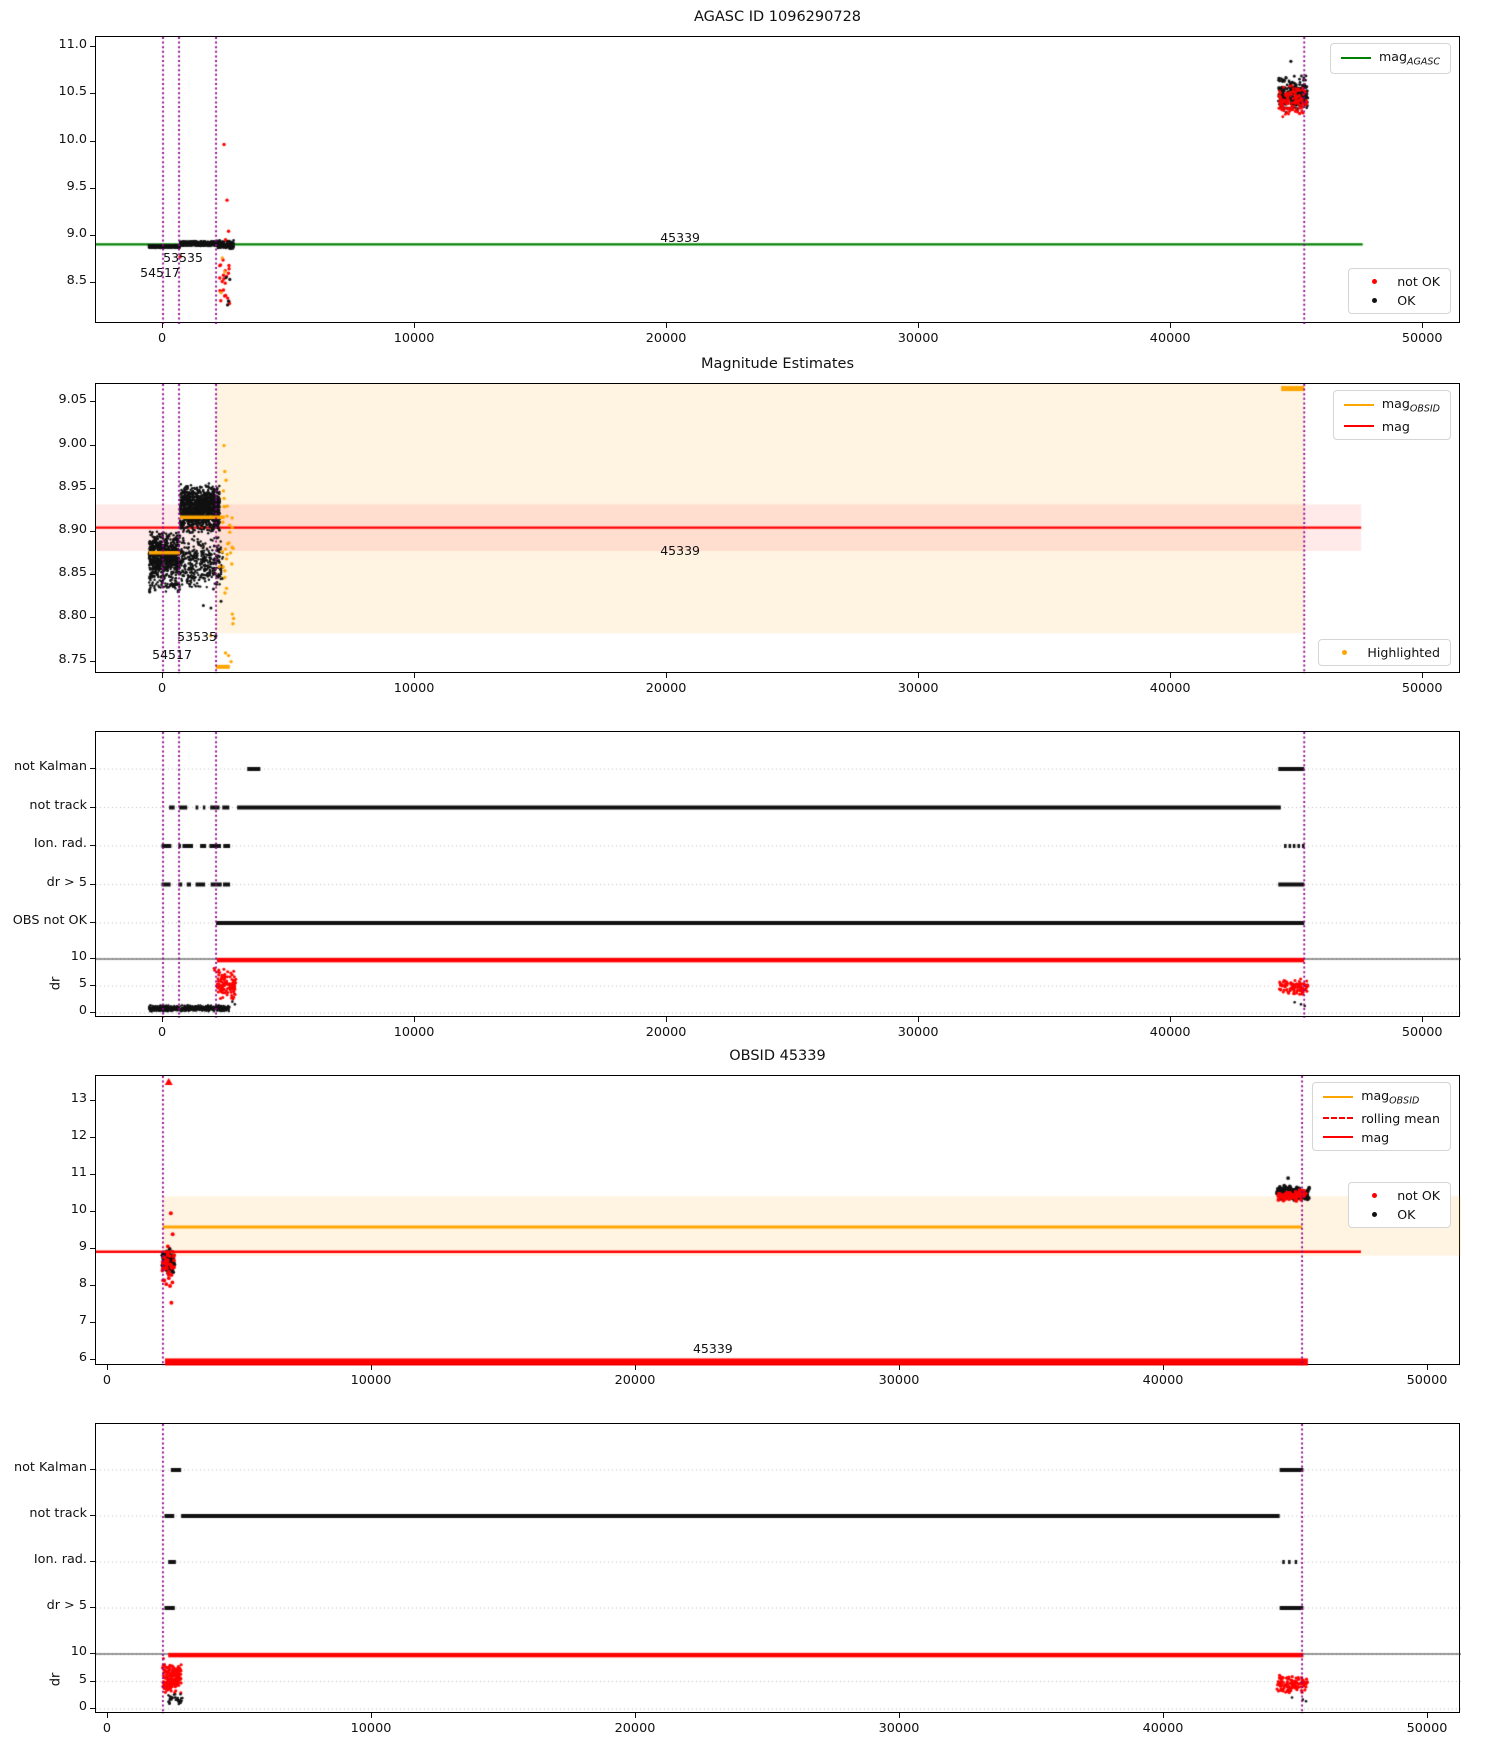 This screenshot has height=1750, width=1500. What do you see at coordinates (73, 616) in the screenshot?
I see `y-tick-label: 8.80` at bounding box center [73, 616].